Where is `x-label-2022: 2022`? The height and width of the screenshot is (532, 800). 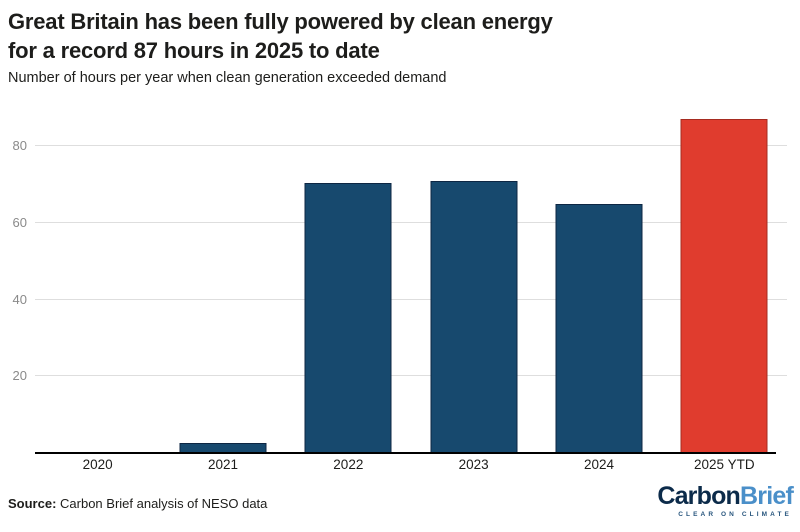 x-label-2022: 2022 is located at coordinates (348, 464).